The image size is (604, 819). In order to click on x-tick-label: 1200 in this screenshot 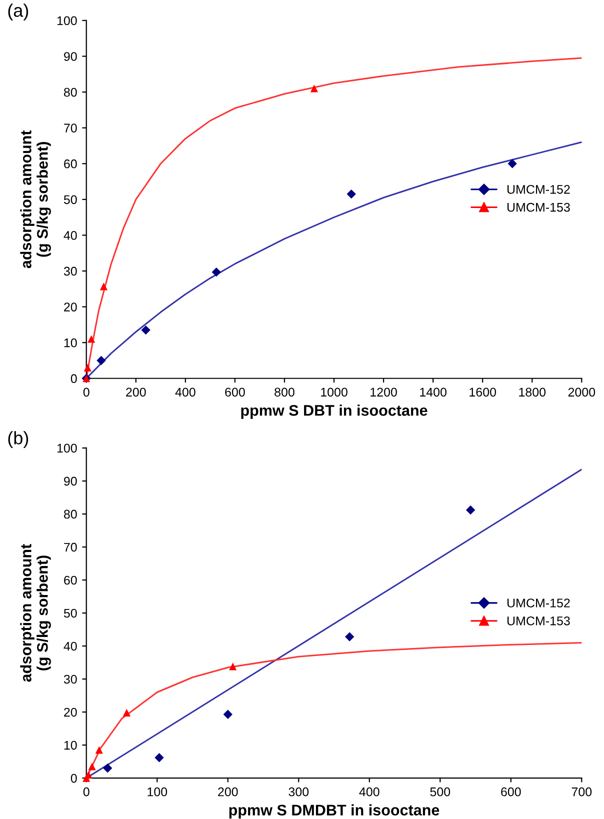, I will do `click(383, 392)`.